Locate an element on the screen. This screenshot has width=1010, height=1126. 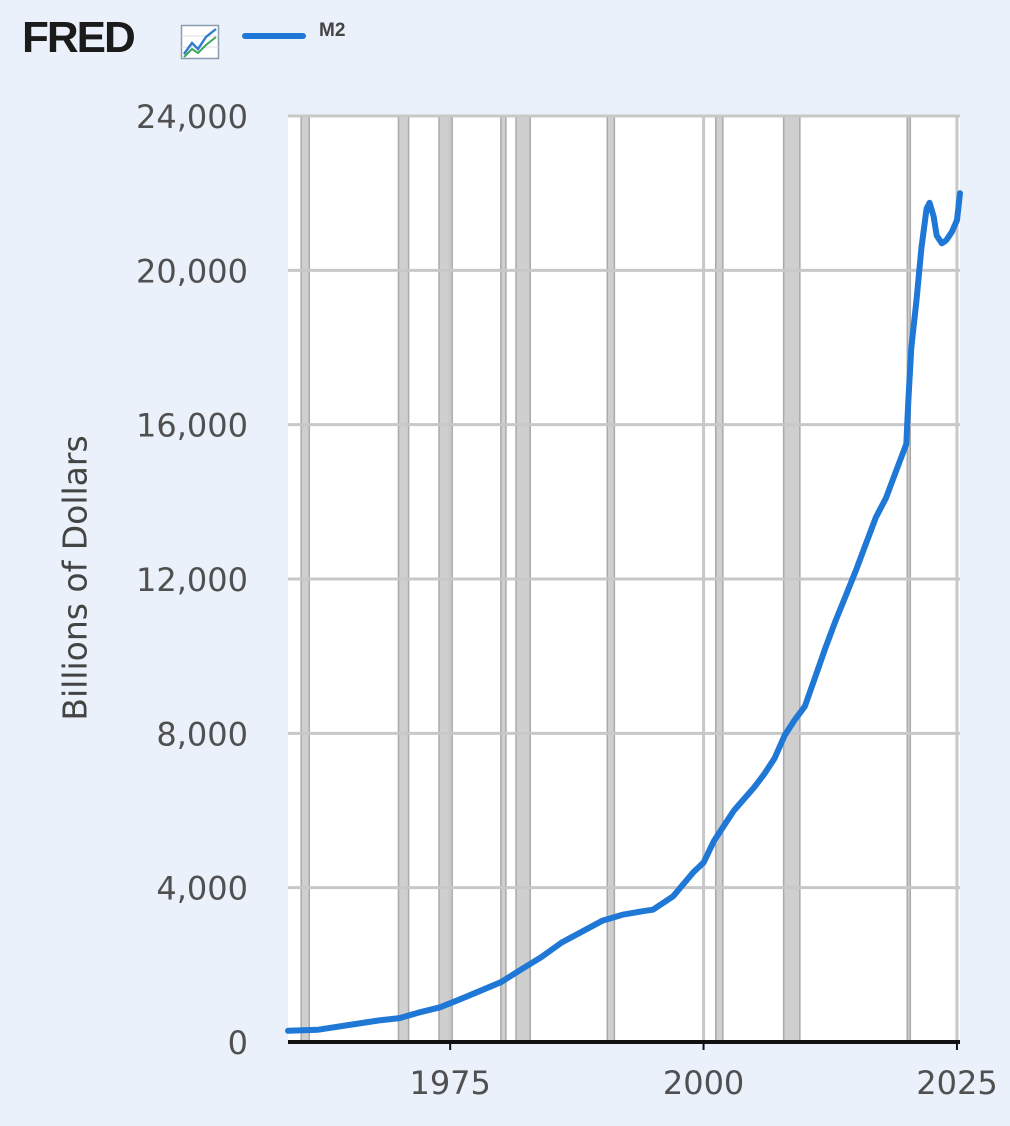
fred-logo: FRED is located at coordinates (79, 37).